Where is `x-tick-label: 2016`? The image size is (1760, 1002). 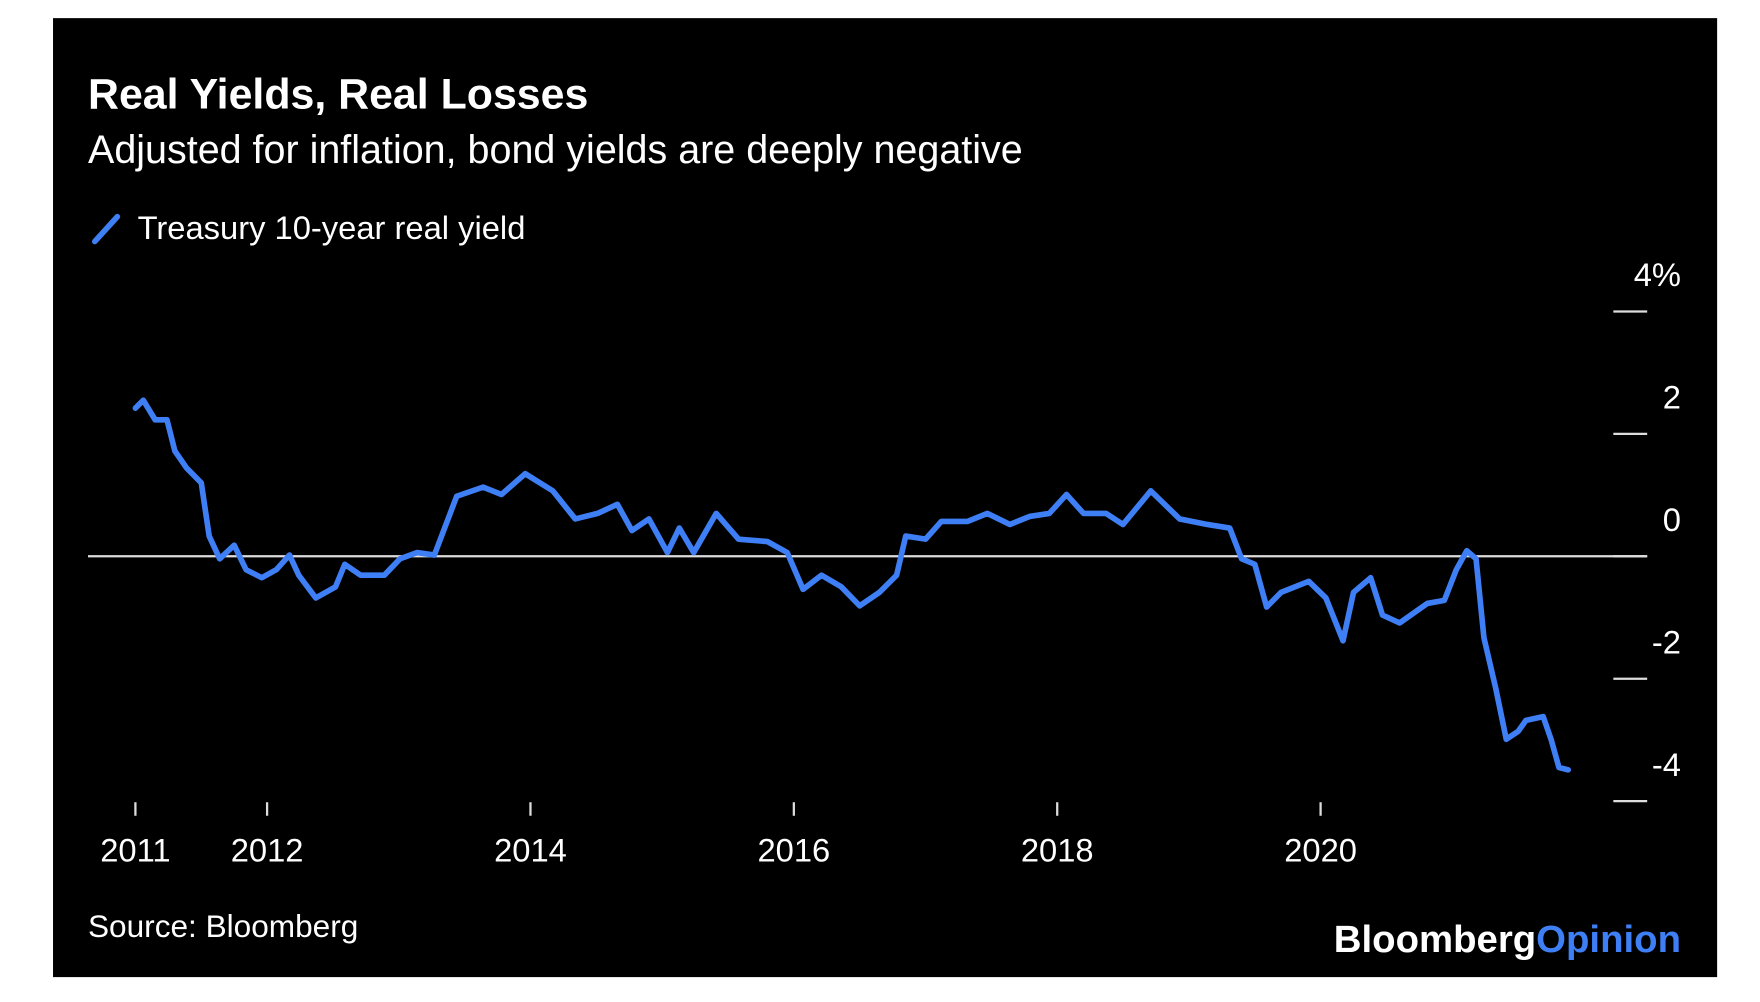 x-tick-label: 2016 is located at coordinates (793, 850).